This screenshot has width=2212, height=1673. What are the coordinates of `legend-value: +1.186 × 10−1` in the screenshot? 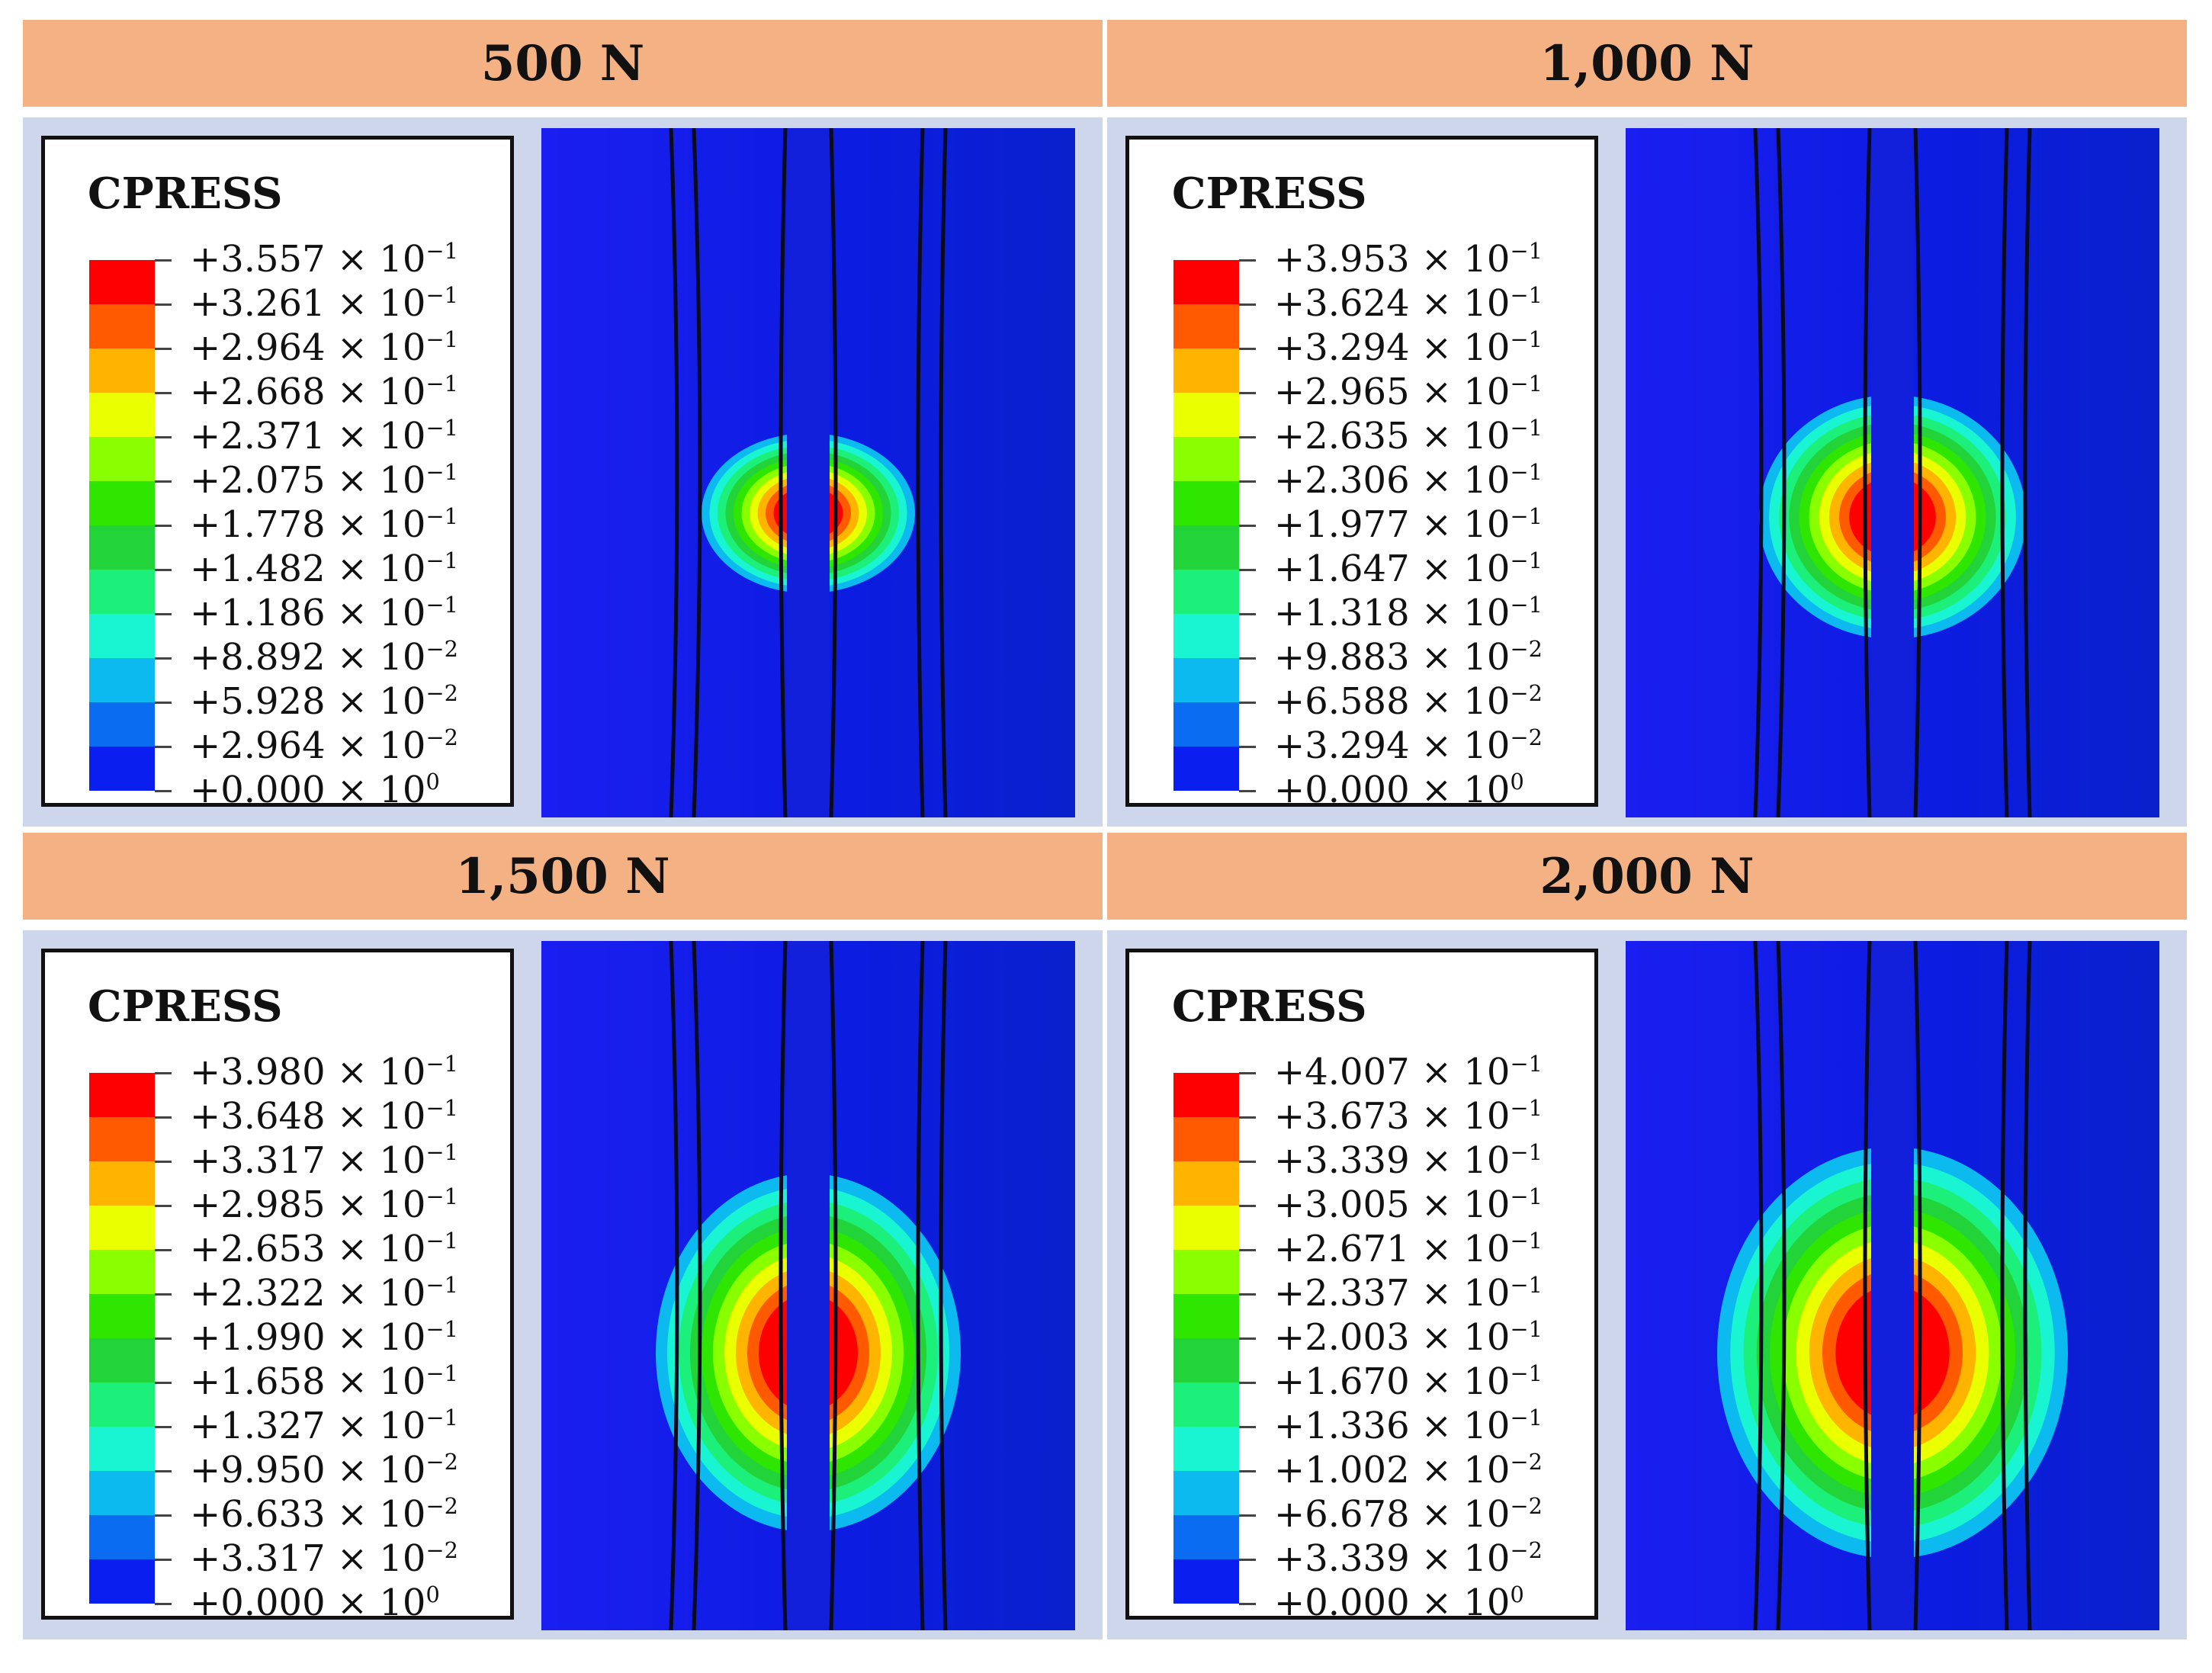 It's located at (324, 613).